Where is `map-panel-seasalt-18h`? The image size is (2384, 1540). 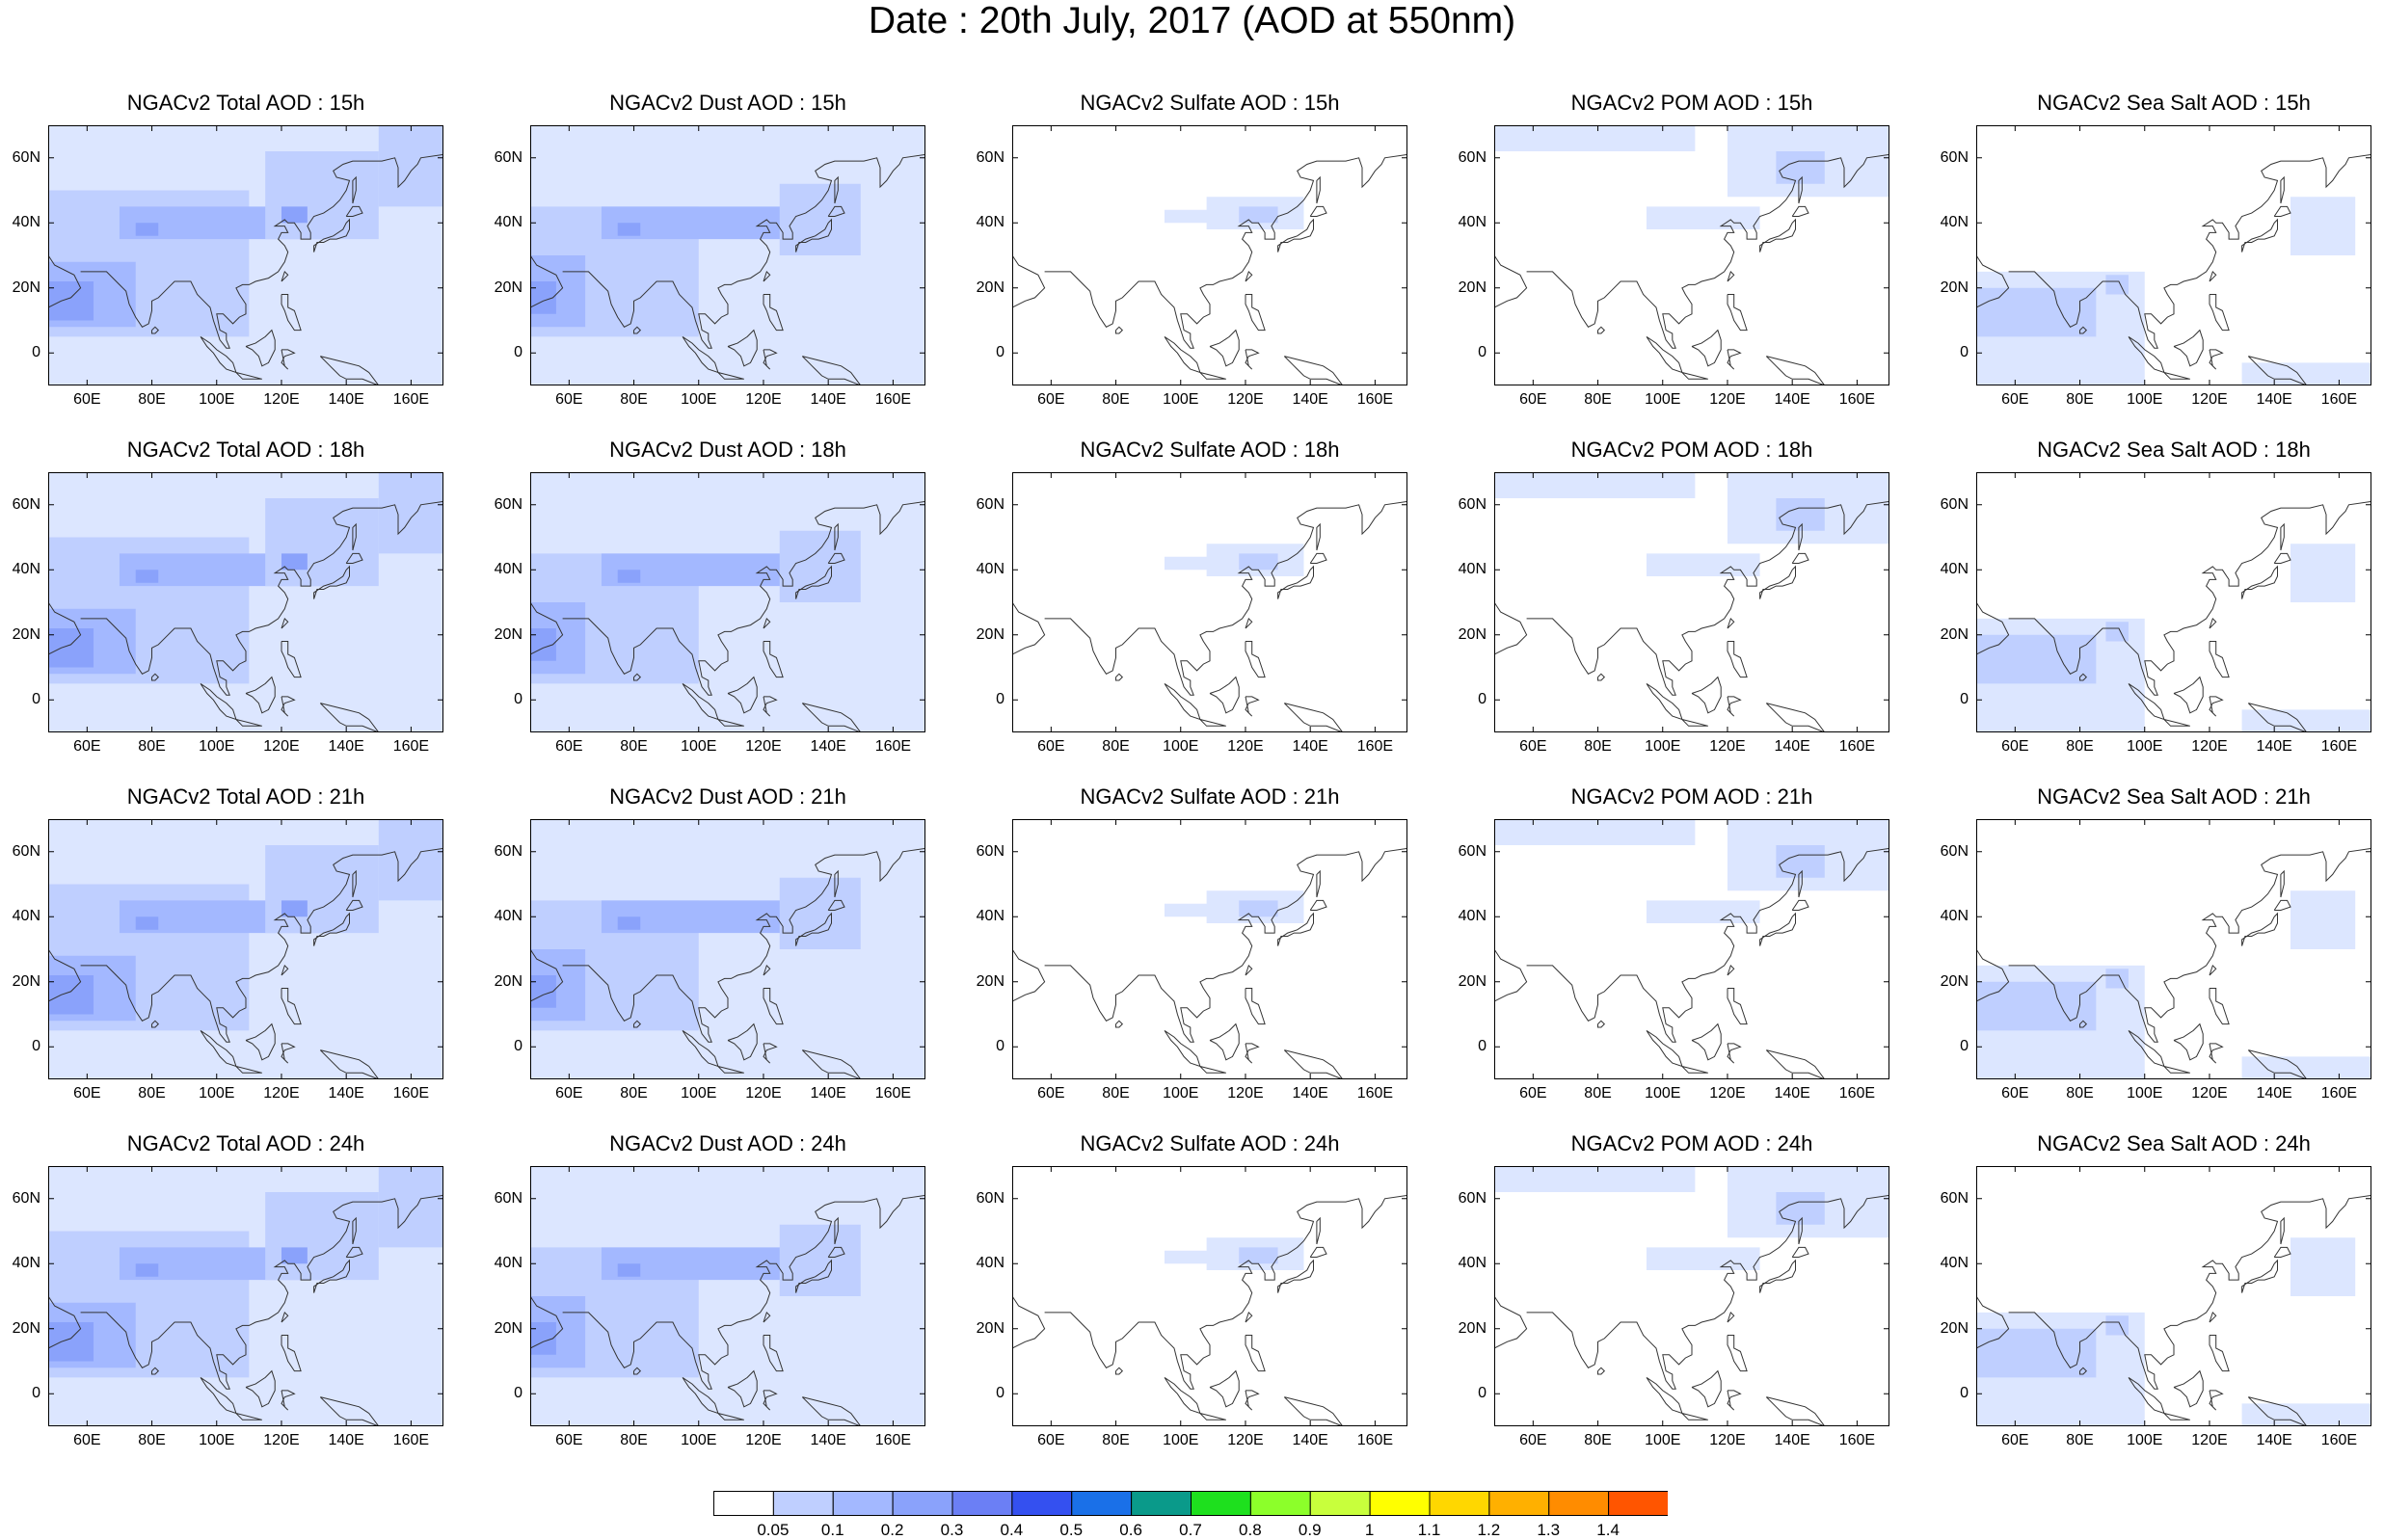 map-panel-seasalt-18h is located at coordinates (2174, 602).